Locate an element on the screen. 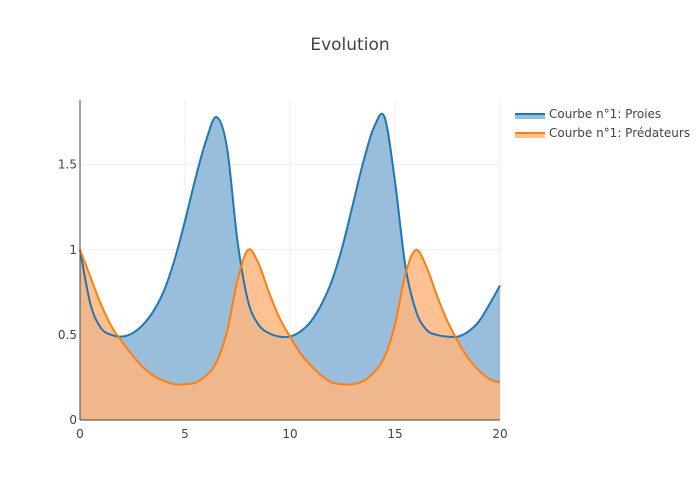 The height and width of the screenshot is (500, 700). x-tick-label: 15 is located at coordinates (394, 434).